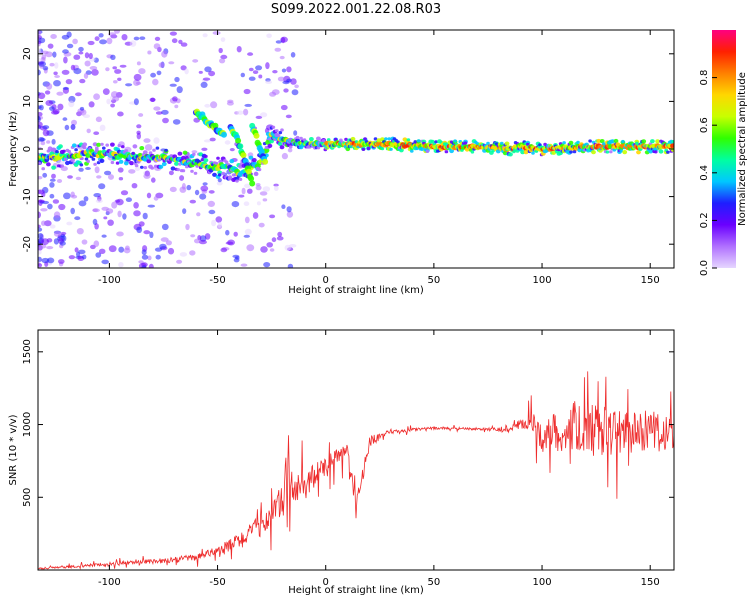  Describe the element at coordinates (541, 280) in the screenshot. I see `spectrogram-x-tick-label: 100` at that location.